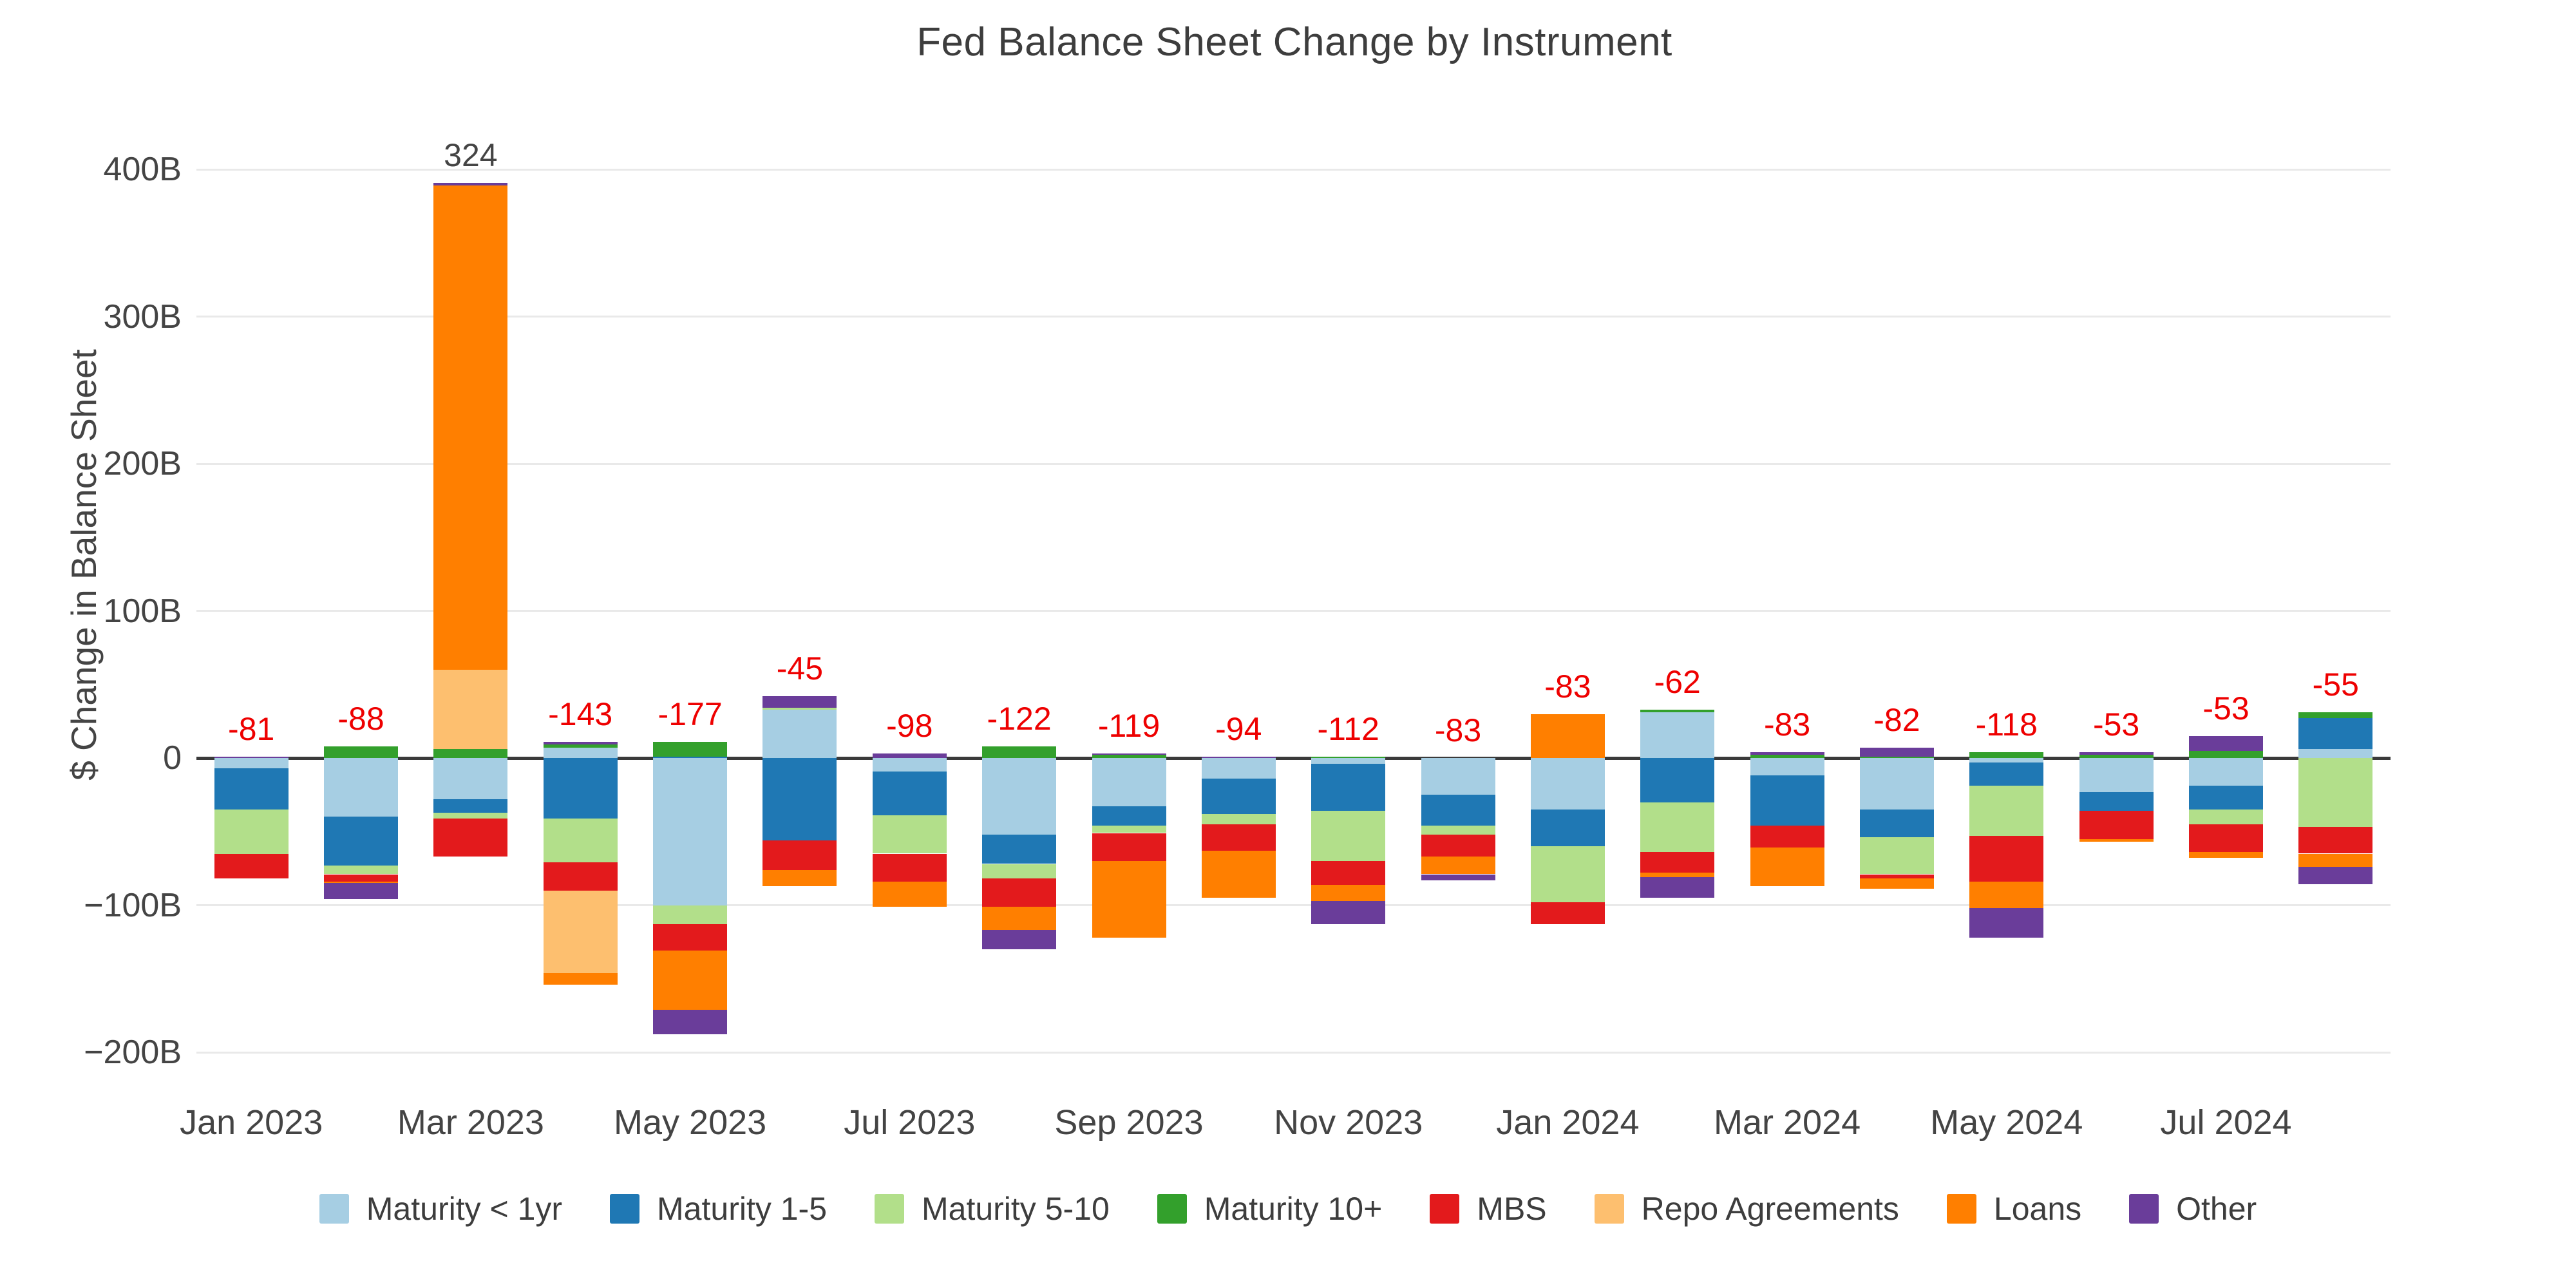 The height and width of the screenshot is (1288, 2576). I want to click on legend-item-maturity-1-5: Maturity 1-5, so click(718, 1208).